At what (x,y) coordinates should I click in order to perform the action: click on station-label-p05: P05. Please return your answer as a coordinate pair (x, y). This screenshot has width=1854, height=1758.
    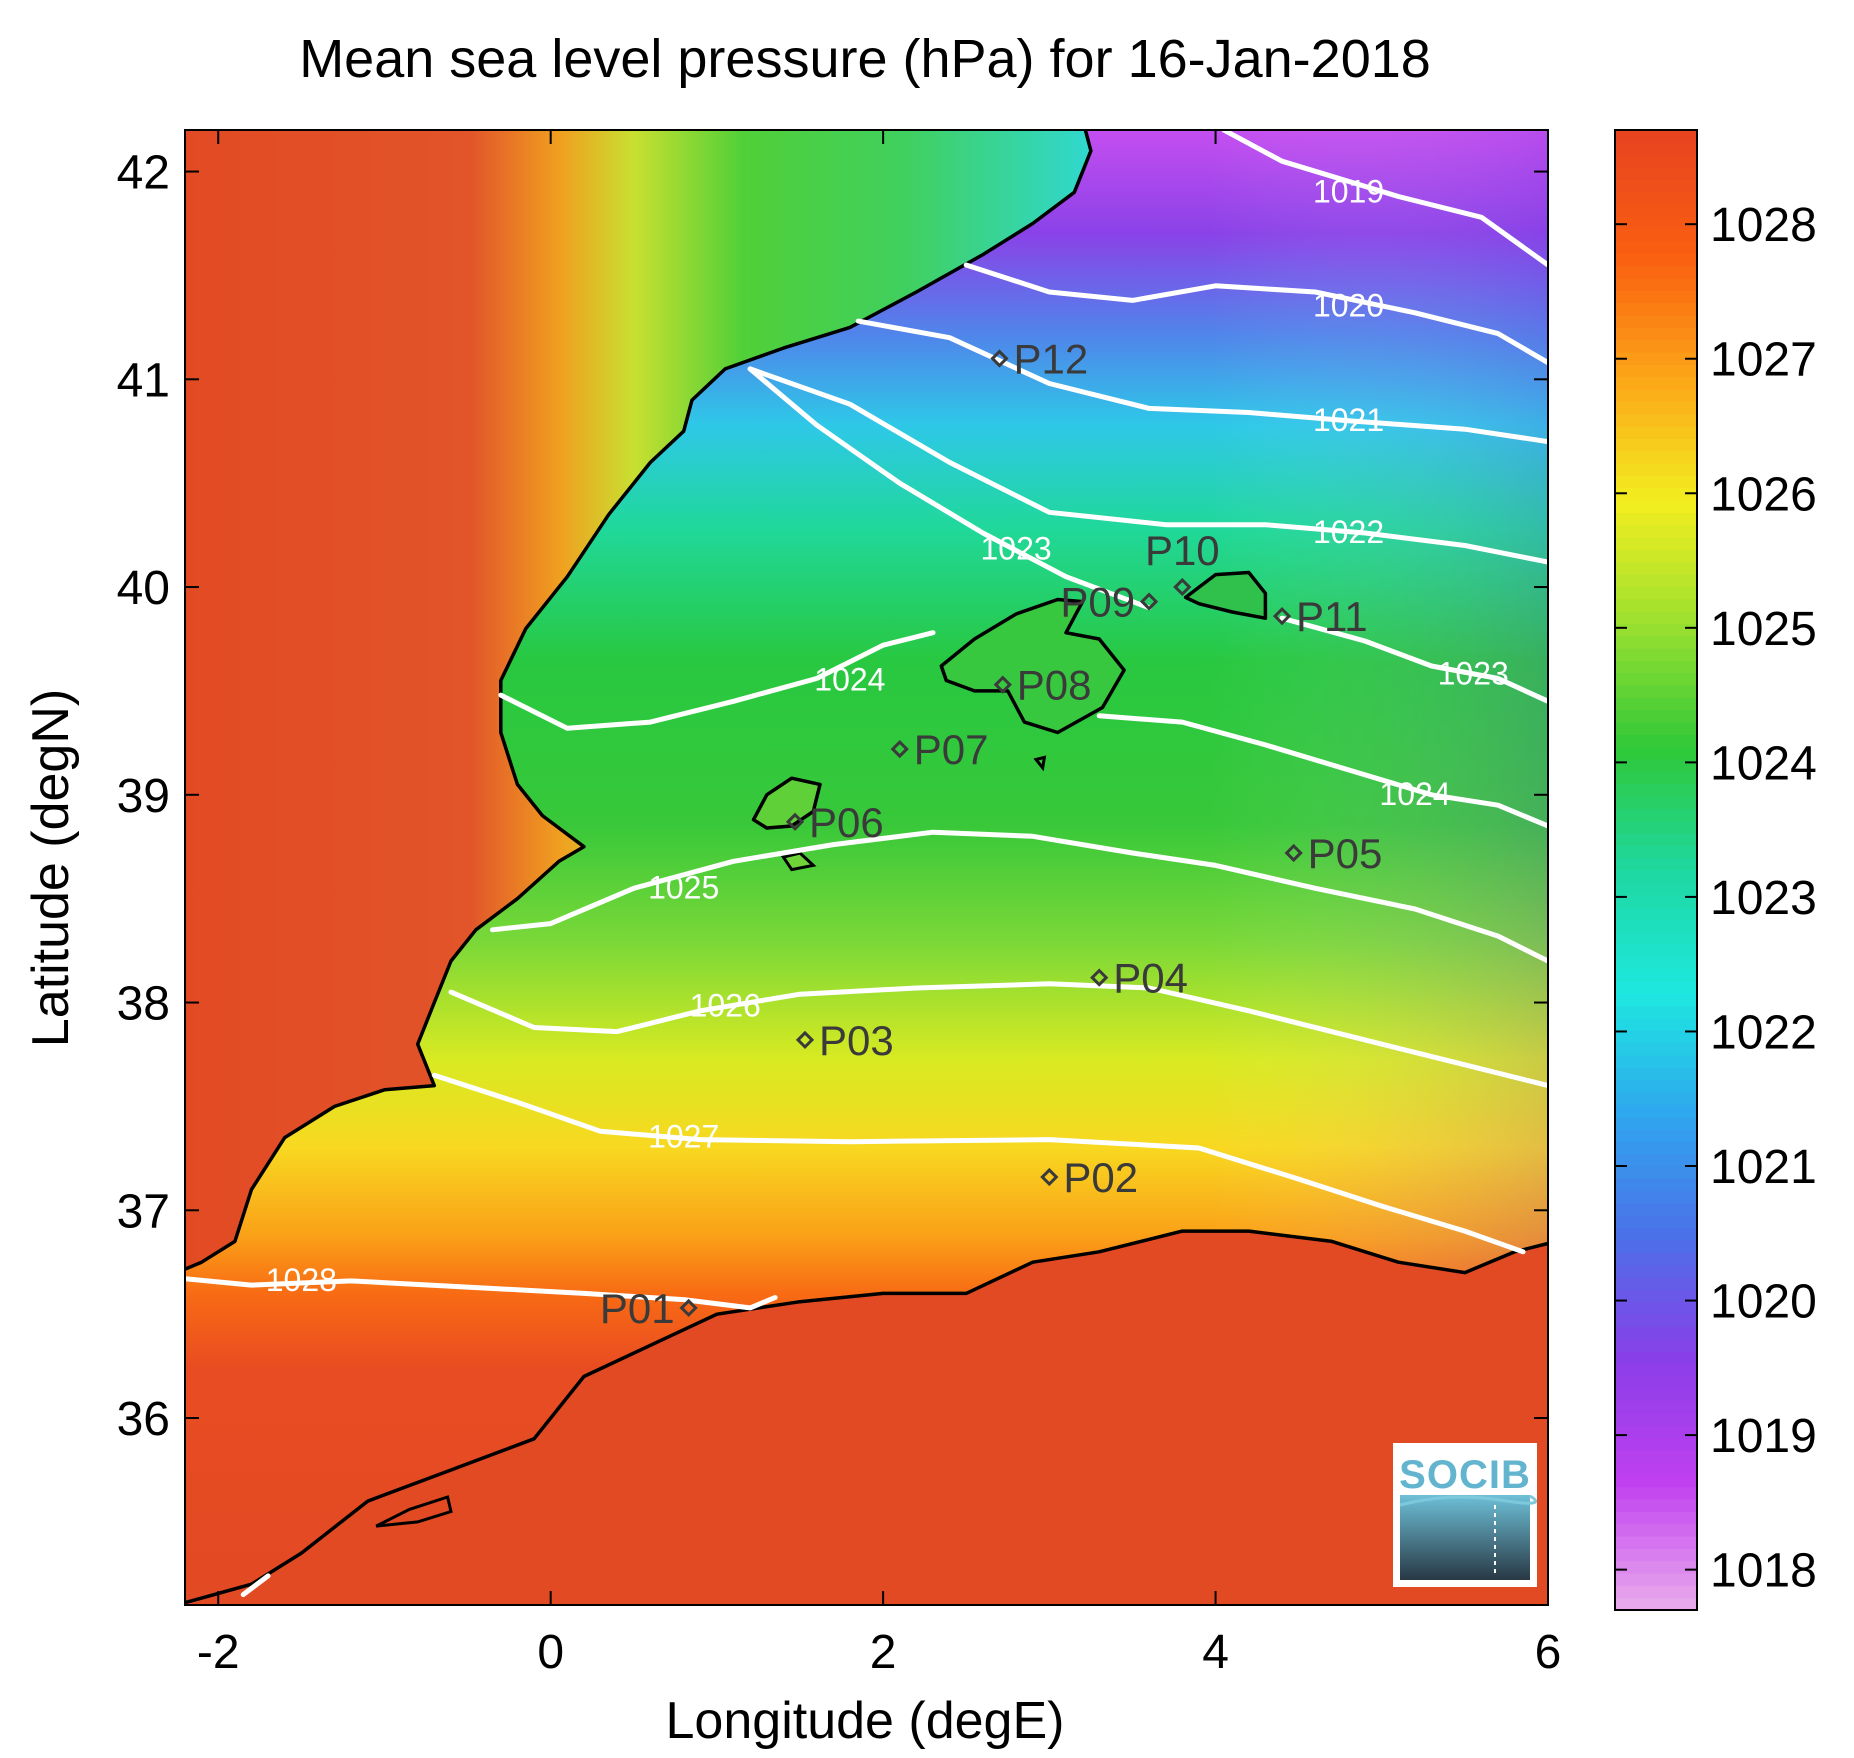
    Looking at the image, I should click on (1345, 853).